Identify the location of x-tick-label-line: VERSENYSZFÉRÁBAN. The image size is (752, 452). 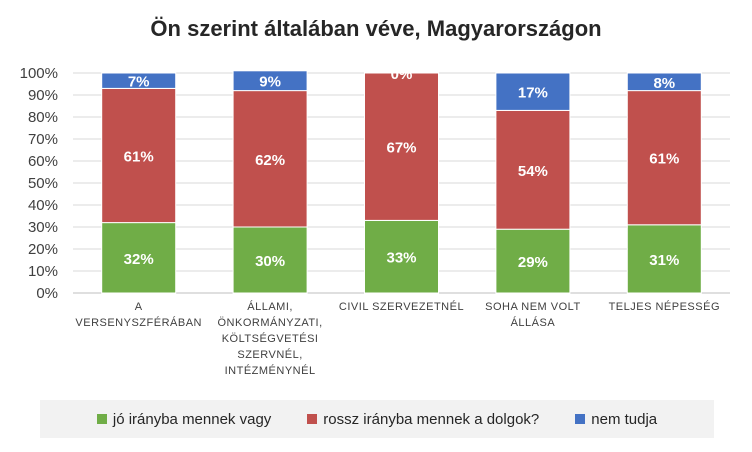
(138, 322).